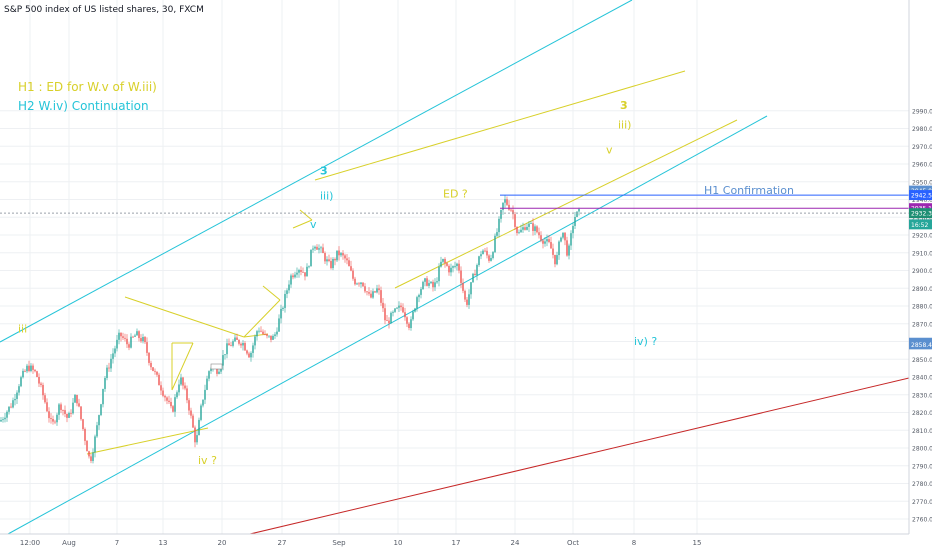 Image resolution: width=932 pixels, height=554 pixels. What do you see at coordinates (302, 224) in the screenshot?
I see `small-flag-line-a` at bounding box center [302, 224].